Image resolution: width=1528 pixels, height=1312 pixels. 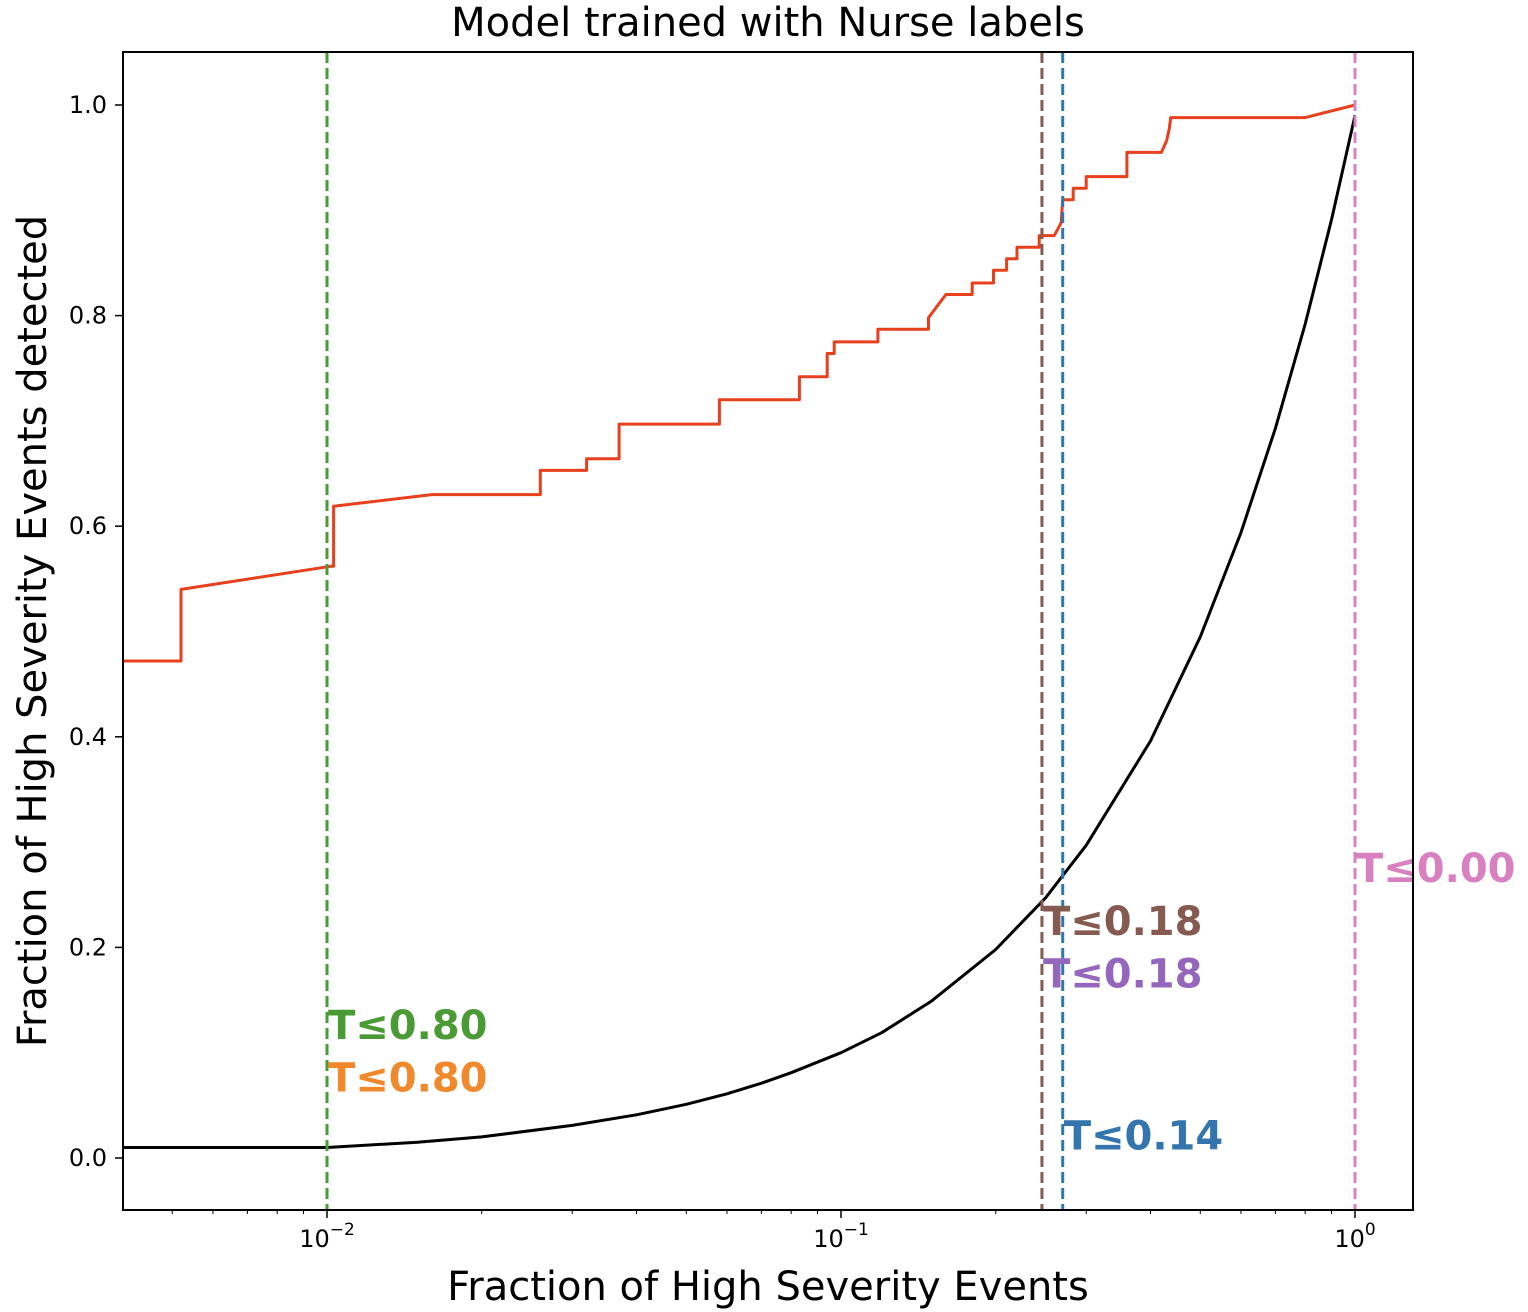 What do you see at coordinates (88, 105) in the screenshot?
I see `y-tick-label-6: 1.0` at bounding box center [88, 105].